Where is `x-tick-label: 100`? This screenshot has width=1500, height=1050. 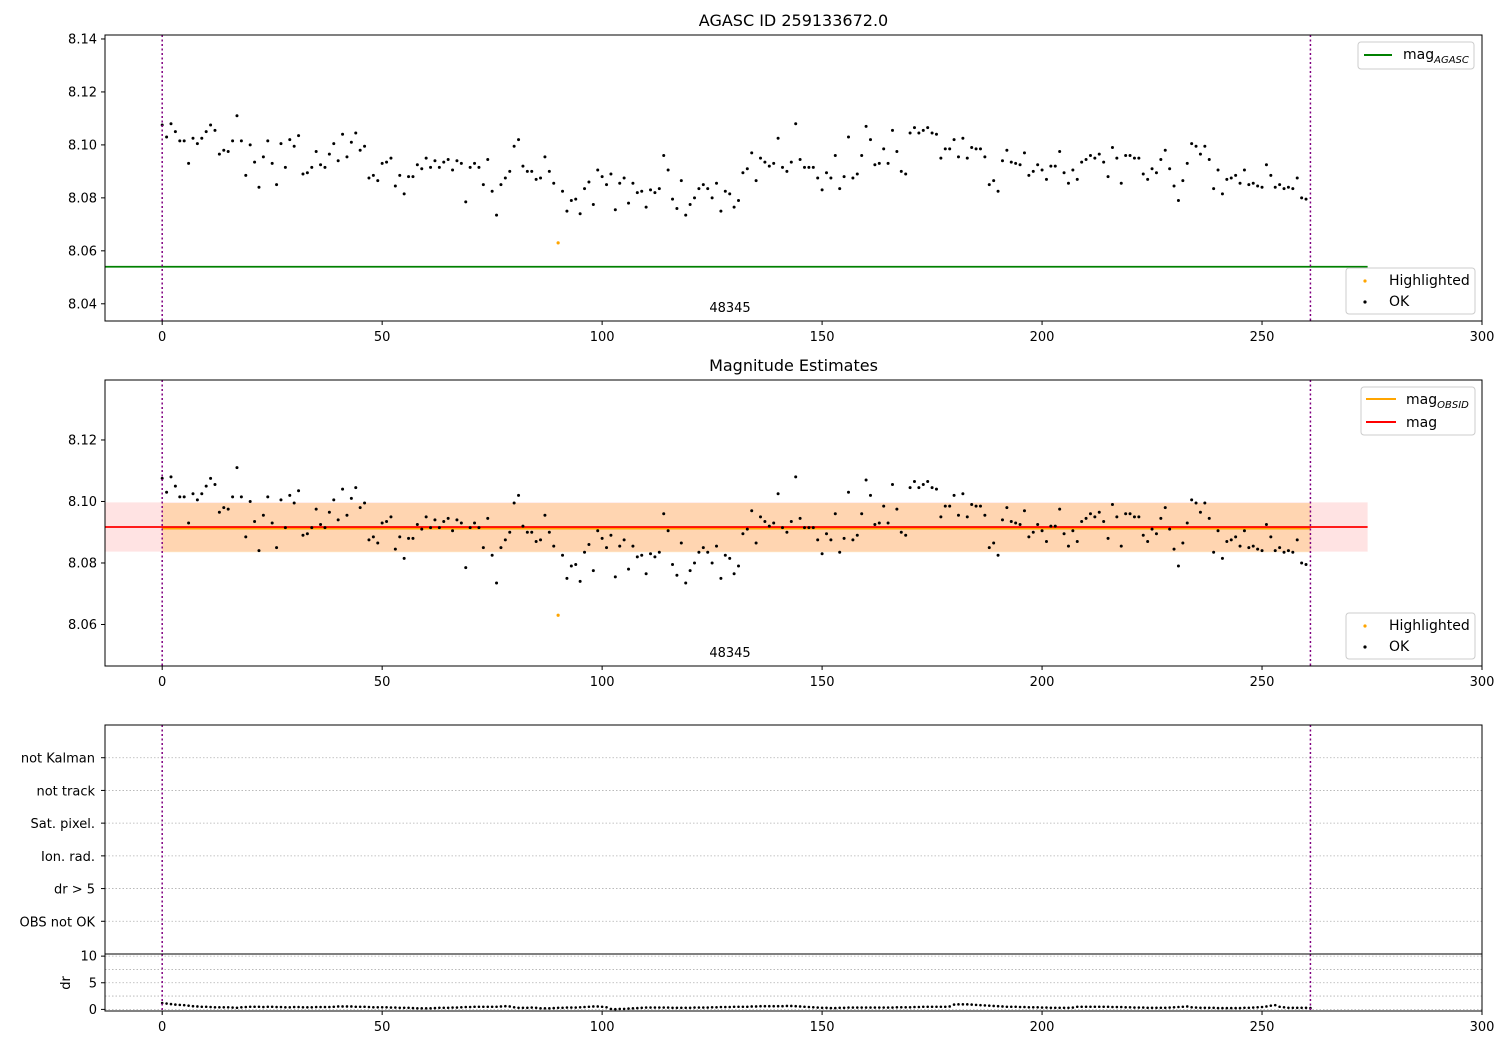 x-tick-label: 100 is located at coordinates (602, 337).